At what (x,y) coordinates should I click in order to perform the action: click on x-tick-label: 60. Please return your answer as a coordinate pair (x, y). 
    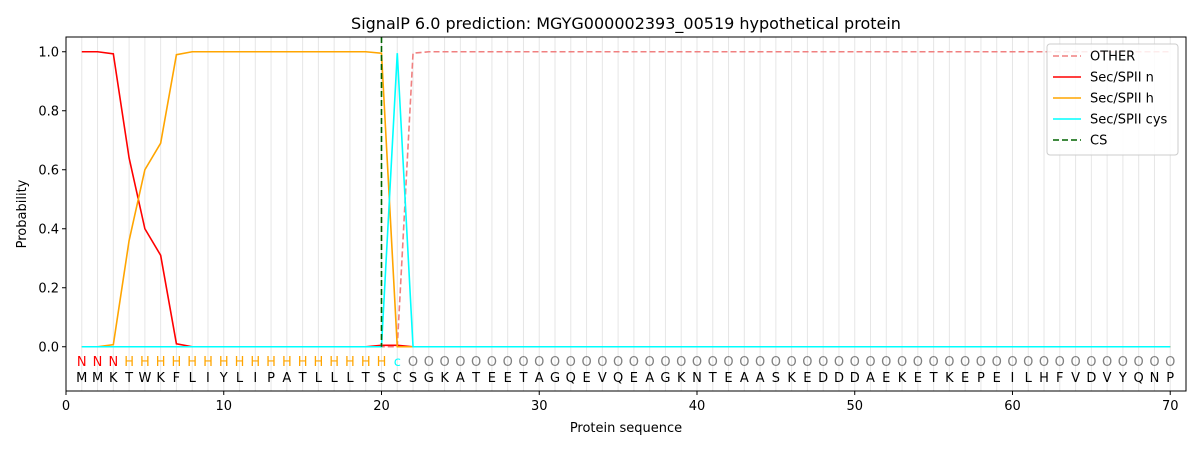
    Looking at the image, I should click on (1012, 406).